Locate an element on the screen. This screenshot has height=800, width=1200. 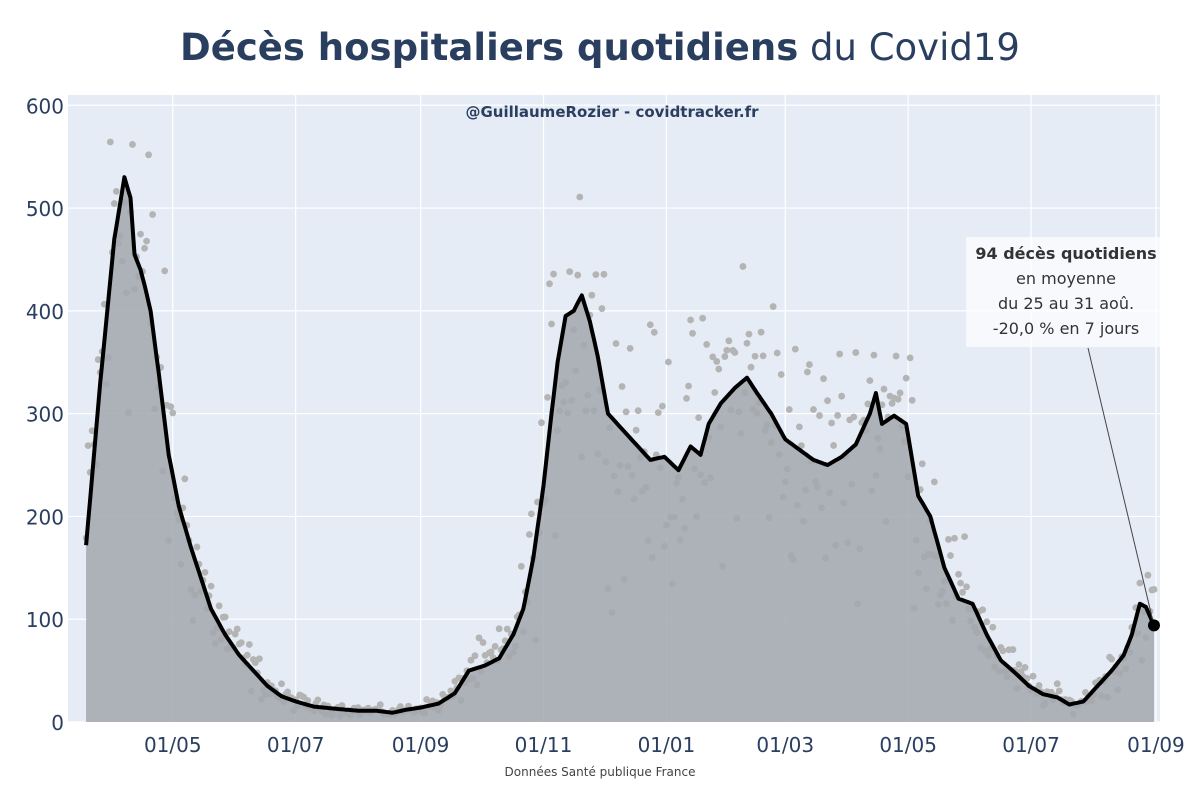
y-tick-label: 300 is located at coordinates (45, 415).